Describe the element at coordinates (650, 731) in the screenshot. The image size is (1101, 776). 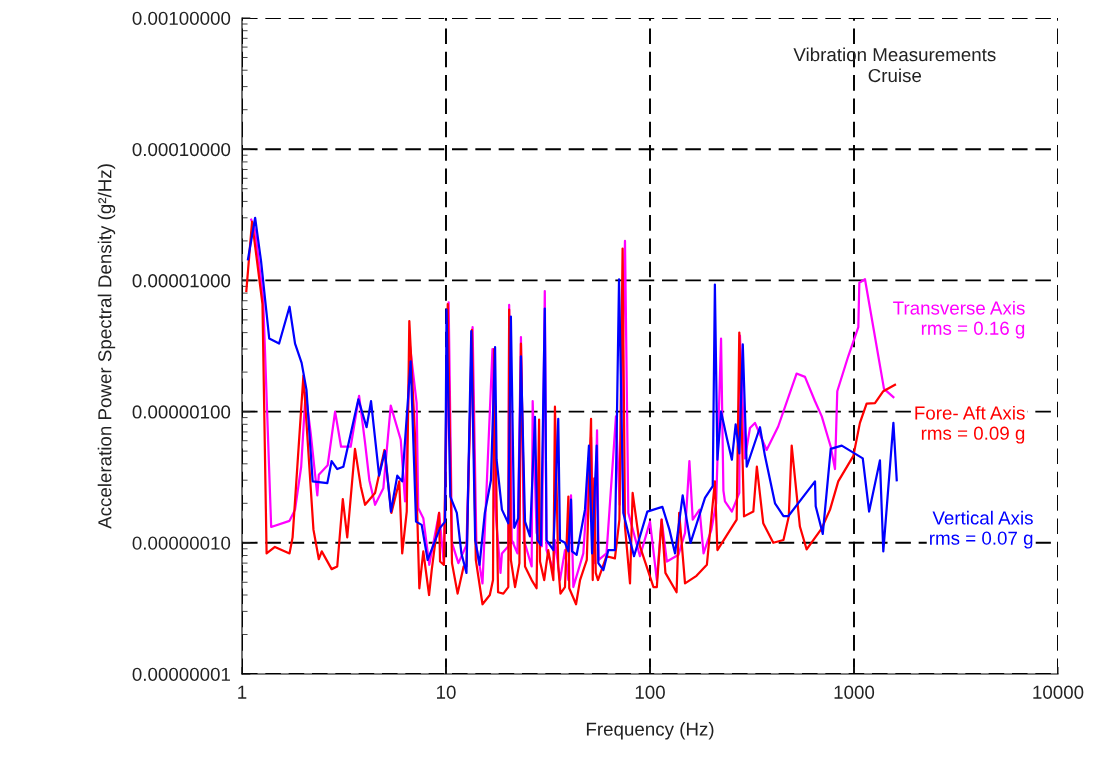
I see `x-axis-title: Frequency (Hz)` at that location.